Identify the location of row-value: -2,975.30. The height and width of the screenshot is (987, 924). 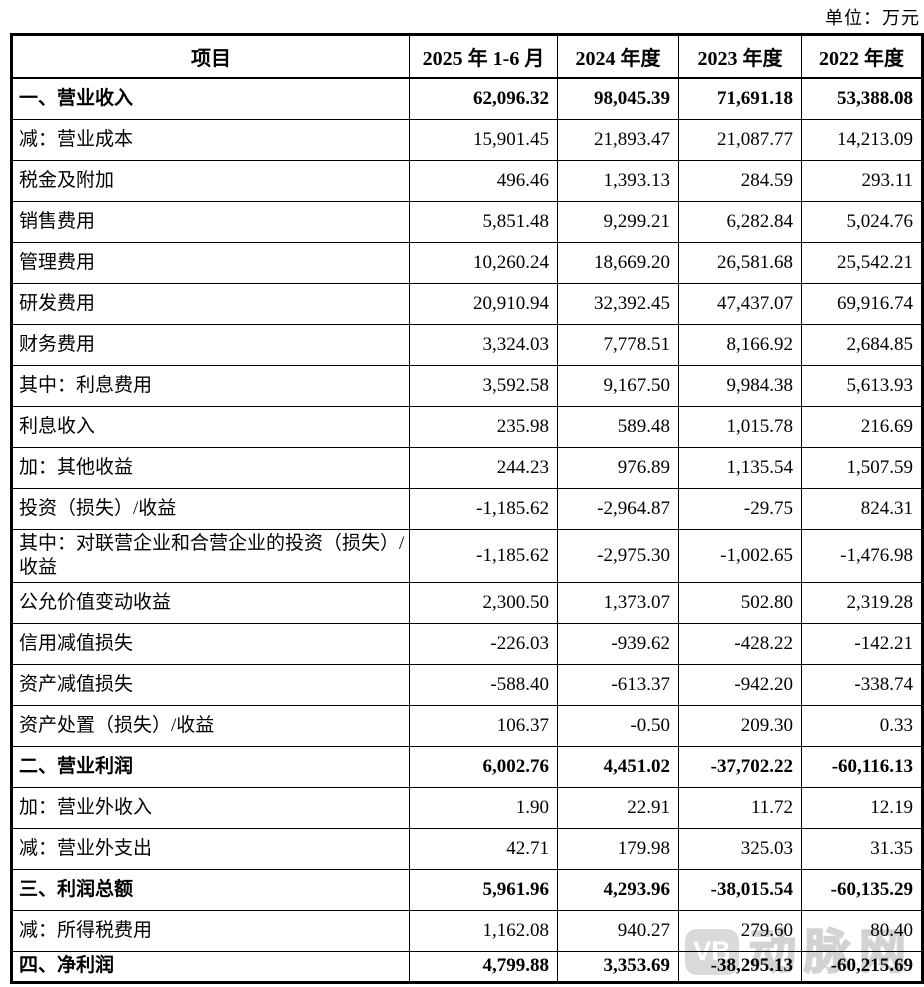
(618, 555).